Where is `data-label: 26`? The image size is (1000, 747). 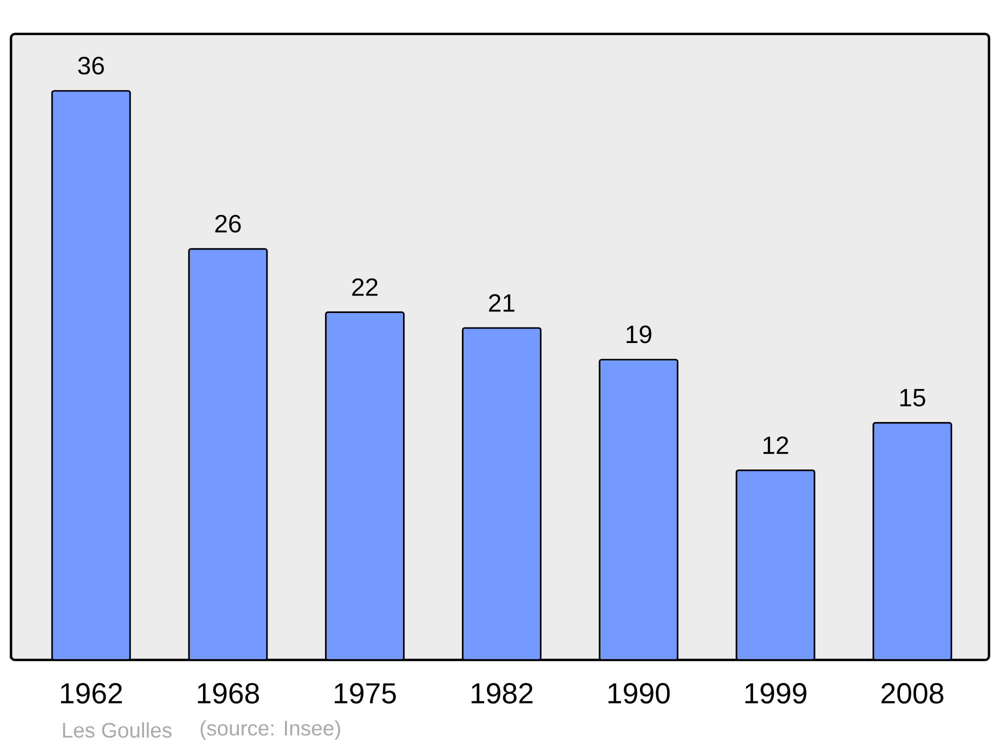 data-label: 26 is located at coordinates (228, 223).